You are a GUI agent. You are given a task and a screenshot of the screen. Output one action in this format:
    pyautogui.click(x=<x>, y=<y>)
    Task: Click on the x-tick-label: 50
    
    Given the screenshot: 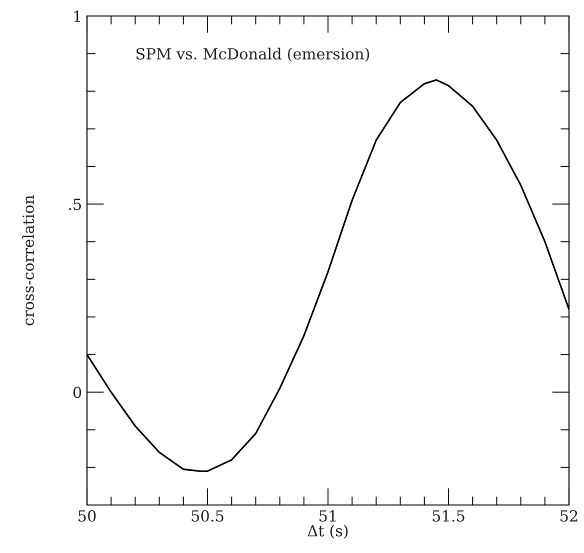 What is the action you would take?
    pyautogui.click(x=87, y=516)
    